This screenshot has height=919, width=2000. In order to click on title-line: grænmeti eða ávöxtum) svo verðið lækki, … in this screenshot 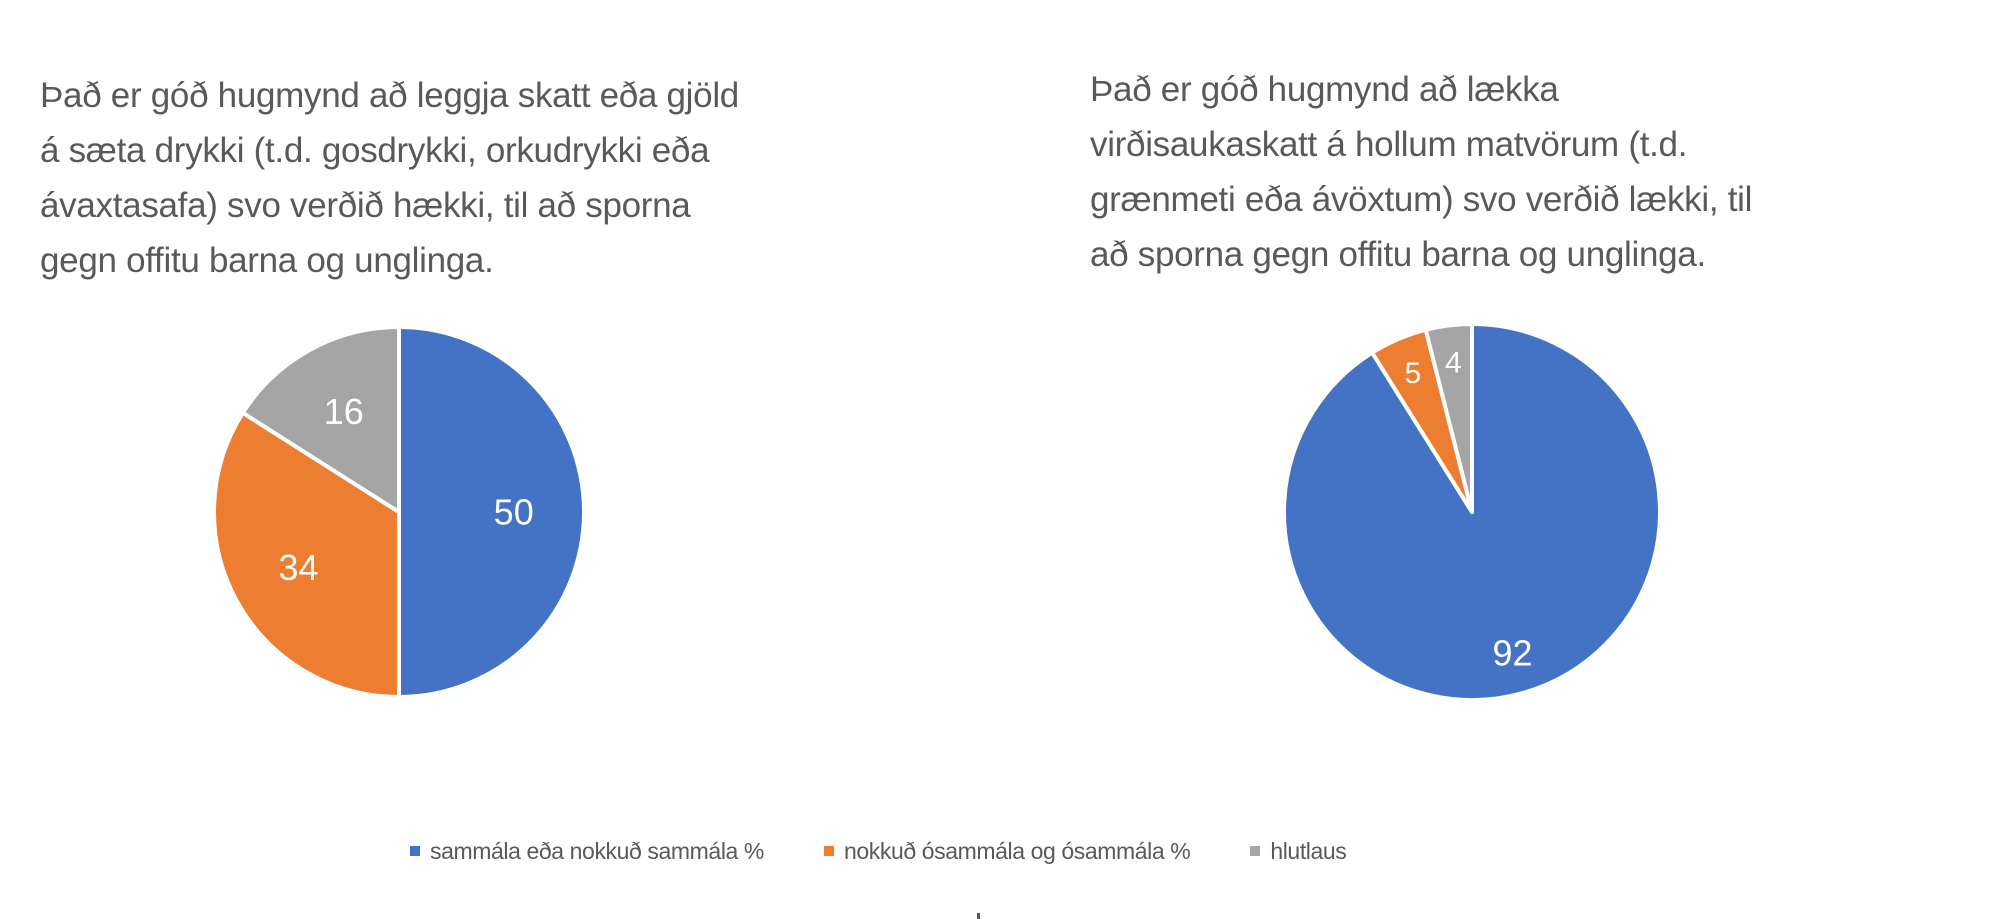, I will do `click(1421, 199)`.